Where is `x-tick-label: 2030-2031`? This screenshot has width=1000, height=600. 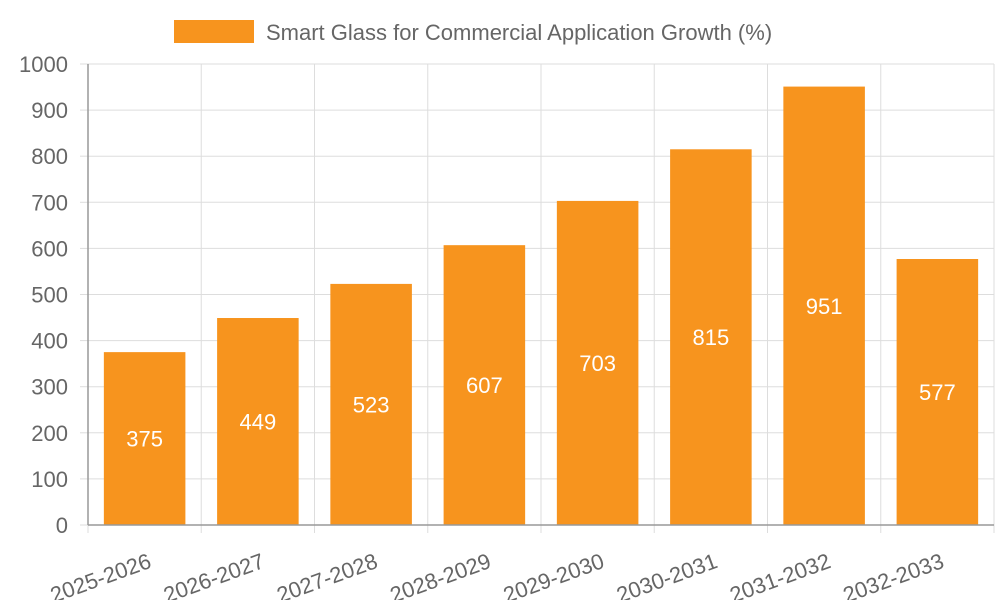 x-tick-label: 2030-2031 is located at coordinates (666, 574).